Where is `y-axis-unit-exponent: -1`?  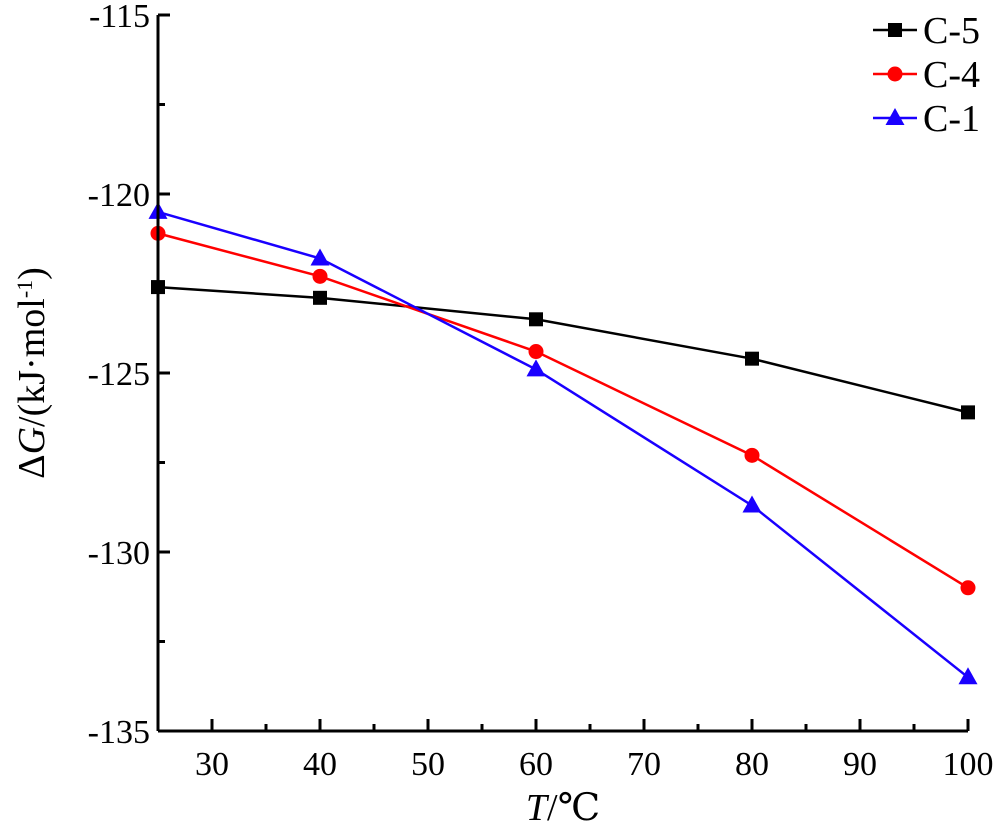 y-axis-unit-exponent: -1 is located at coordinates (24, 289).